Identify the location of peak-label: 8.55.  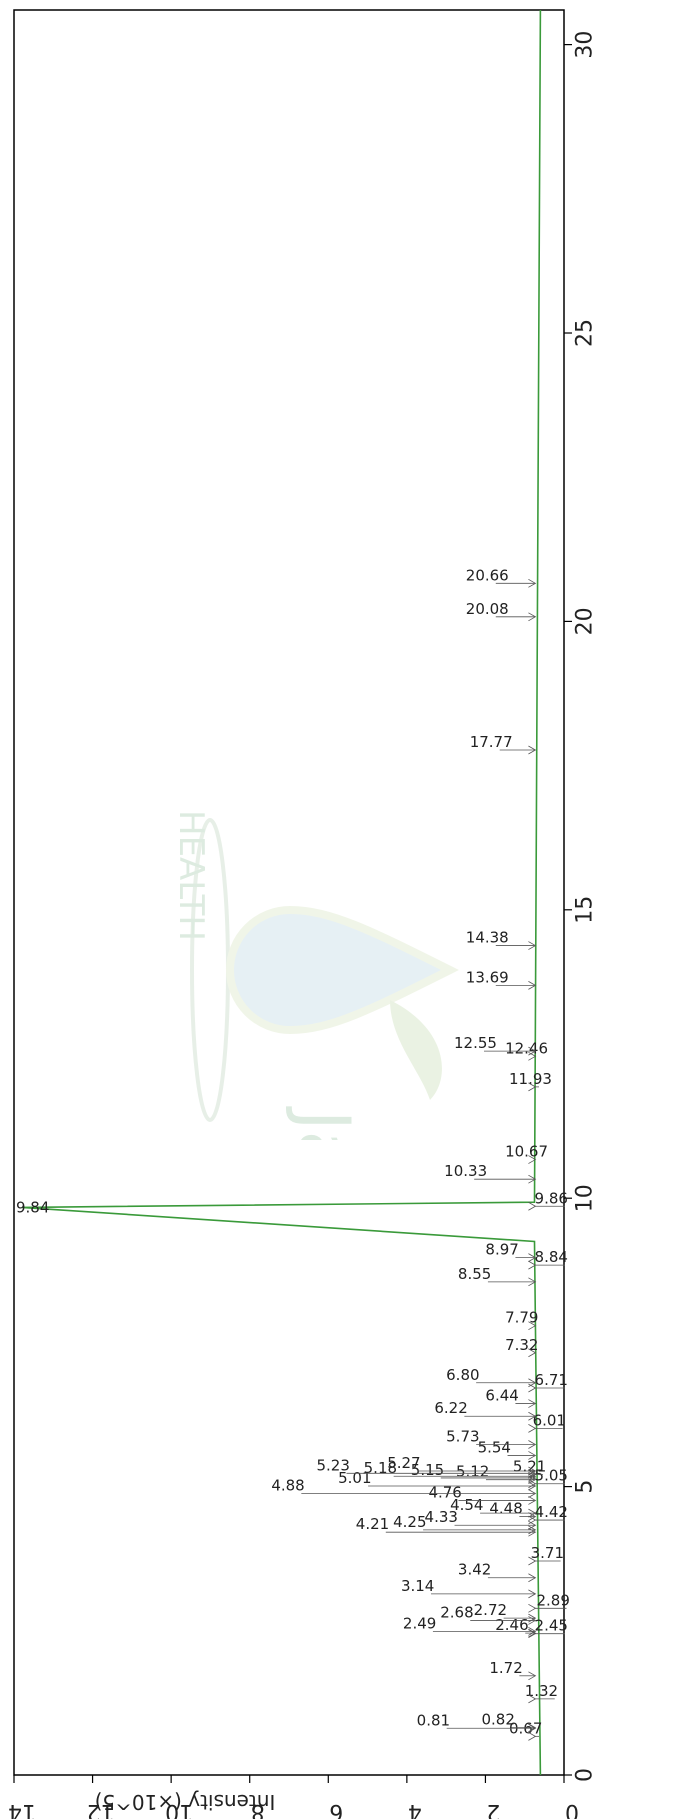
(474, 1274).